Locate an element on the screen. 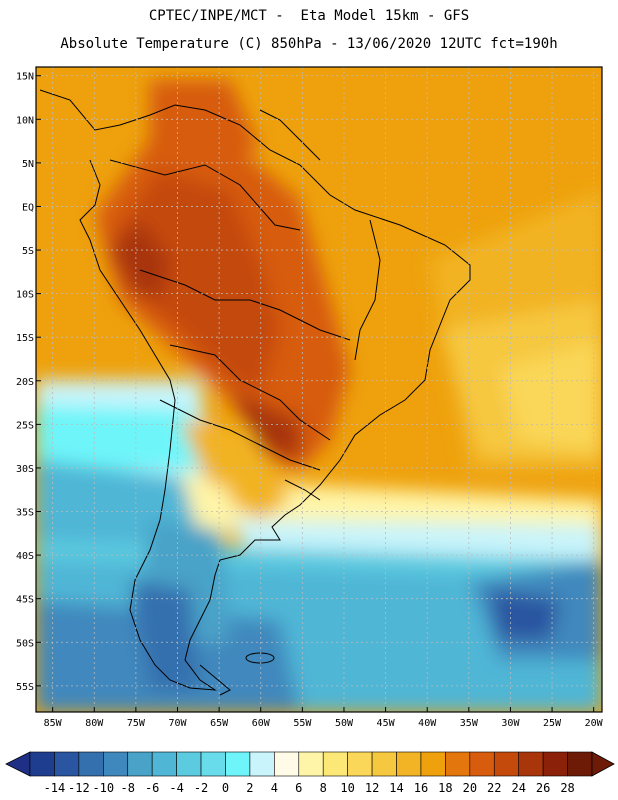  colorbar-label: 4 is located at coordinates (274, 788).